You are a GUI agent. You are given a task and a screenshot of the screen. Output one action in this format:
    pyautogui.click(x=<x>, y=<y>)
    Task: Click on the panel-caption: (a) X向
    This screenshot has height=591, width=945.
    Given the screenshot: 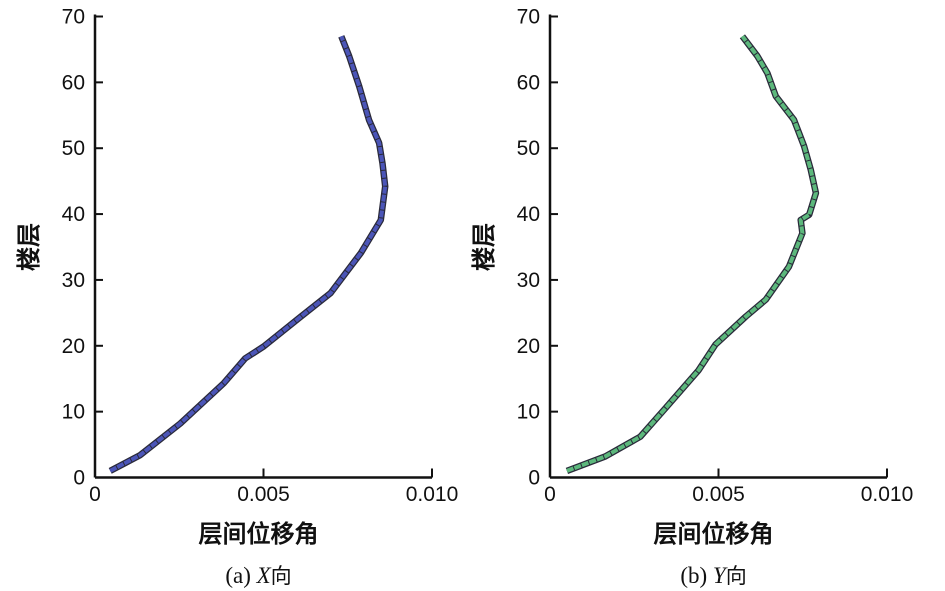 What is the action you would take?
    pyautogui.click(x=258, y=575)
    